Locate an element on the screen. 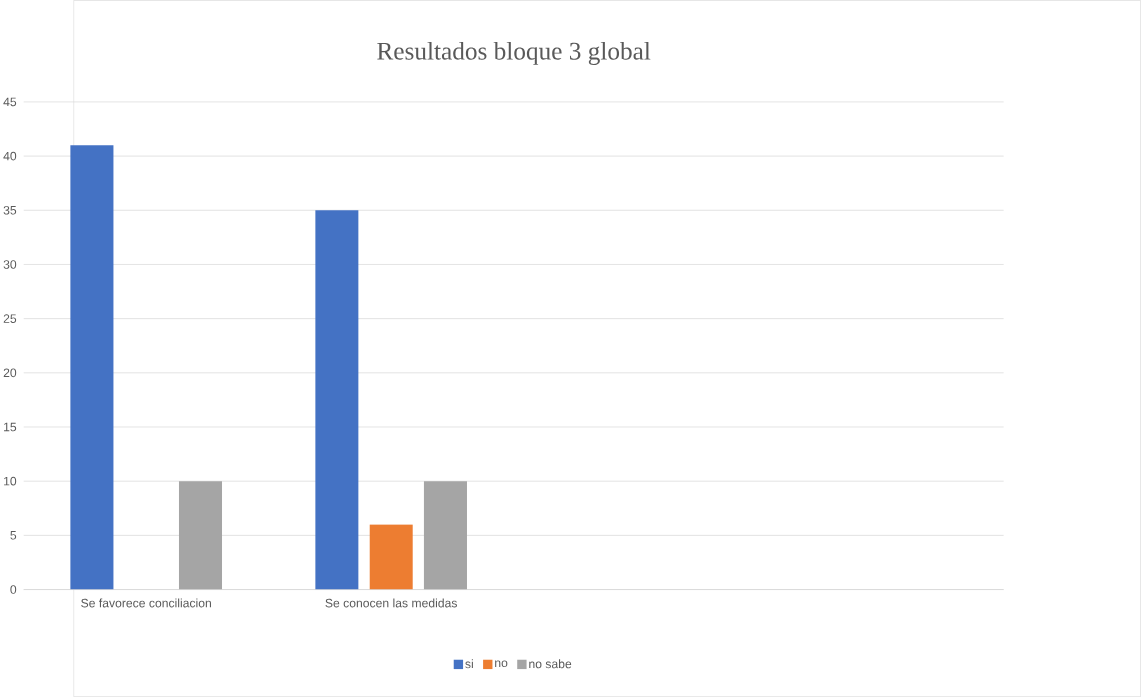 Image resolution: width=1141 pixels, height=697 pixels. y-tick-label: 45 is located at coordinates (10, 102).